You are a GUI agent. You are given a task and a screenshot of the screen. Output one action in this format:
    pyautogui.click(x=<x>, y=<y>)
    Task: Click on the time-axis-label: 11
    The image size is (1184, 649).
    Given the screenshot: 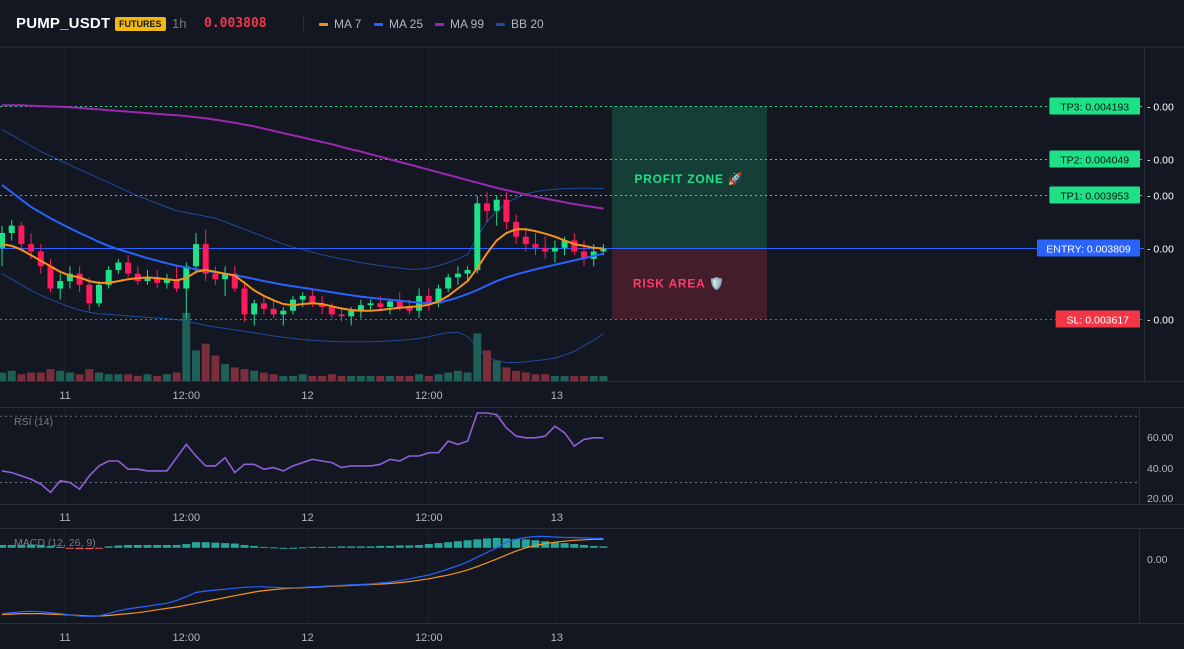 What is the action you would take?
    pyautogui.click(x=64, y=518)
    